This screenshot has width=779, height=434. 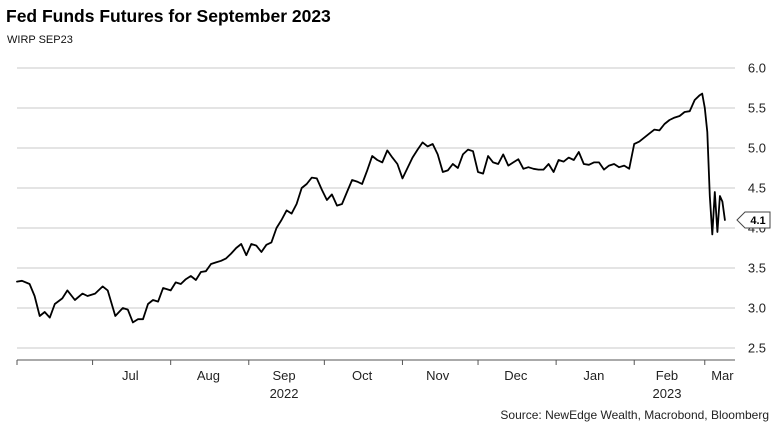 I want to click on y-tick-label: 5.0, so click(x=757, y=148).